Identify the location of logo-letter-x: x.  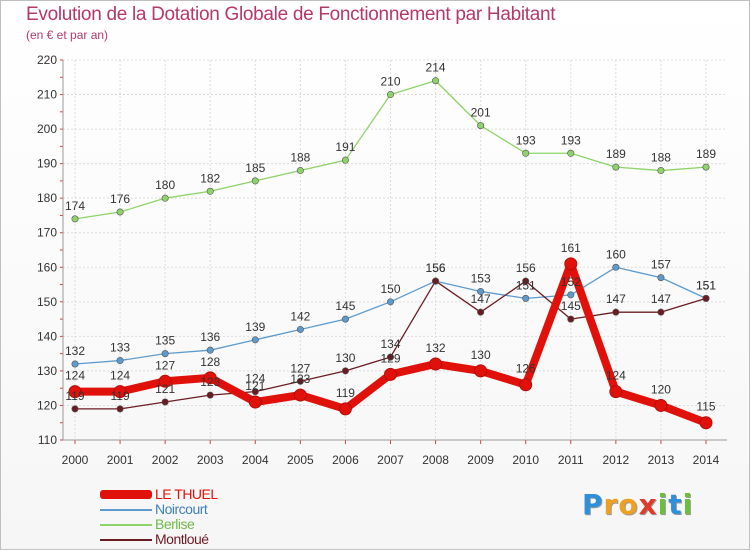
(648, 504).